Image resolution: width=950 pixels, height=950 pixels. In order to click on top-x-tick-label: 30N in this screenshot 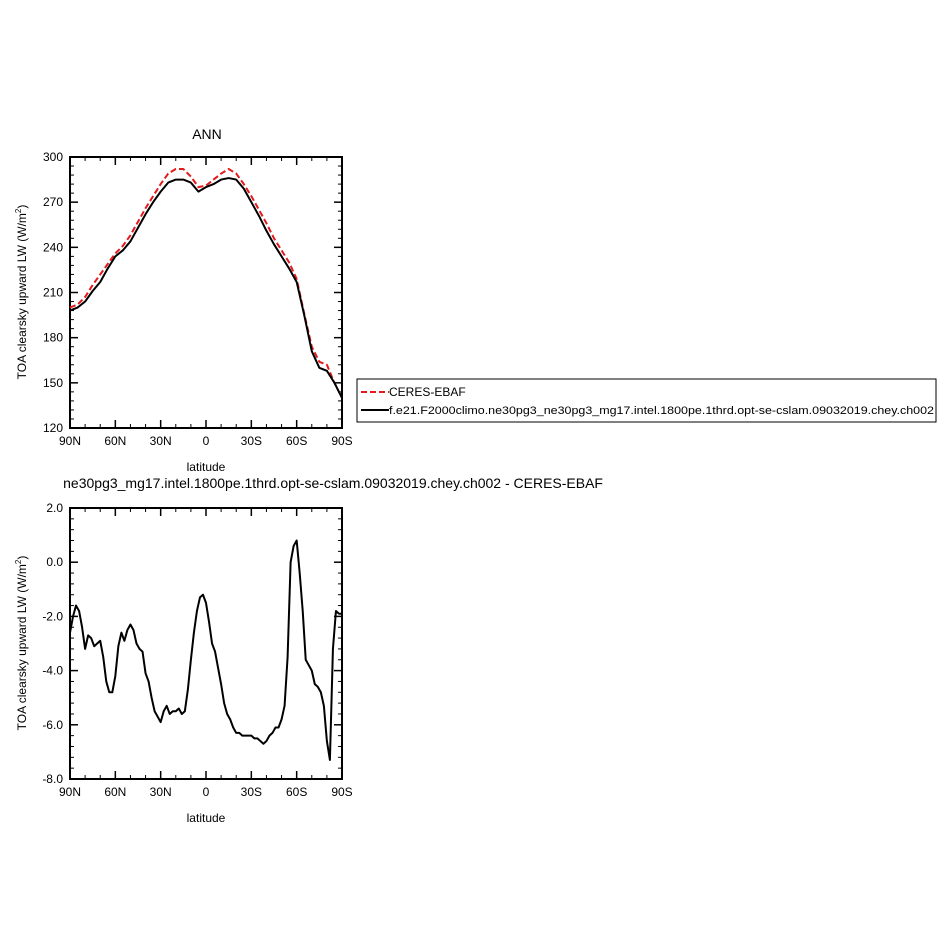, I will do `click(161, 441)`.